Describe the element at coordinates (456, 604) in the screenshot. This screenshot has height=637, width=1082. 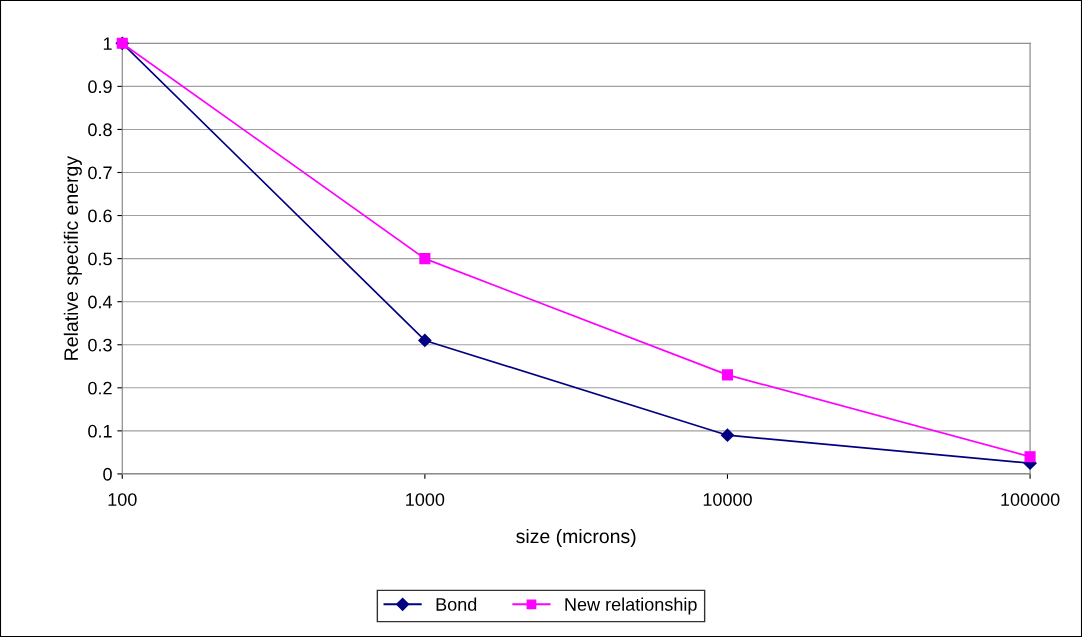
I see `legend-label: Bond` at that location.